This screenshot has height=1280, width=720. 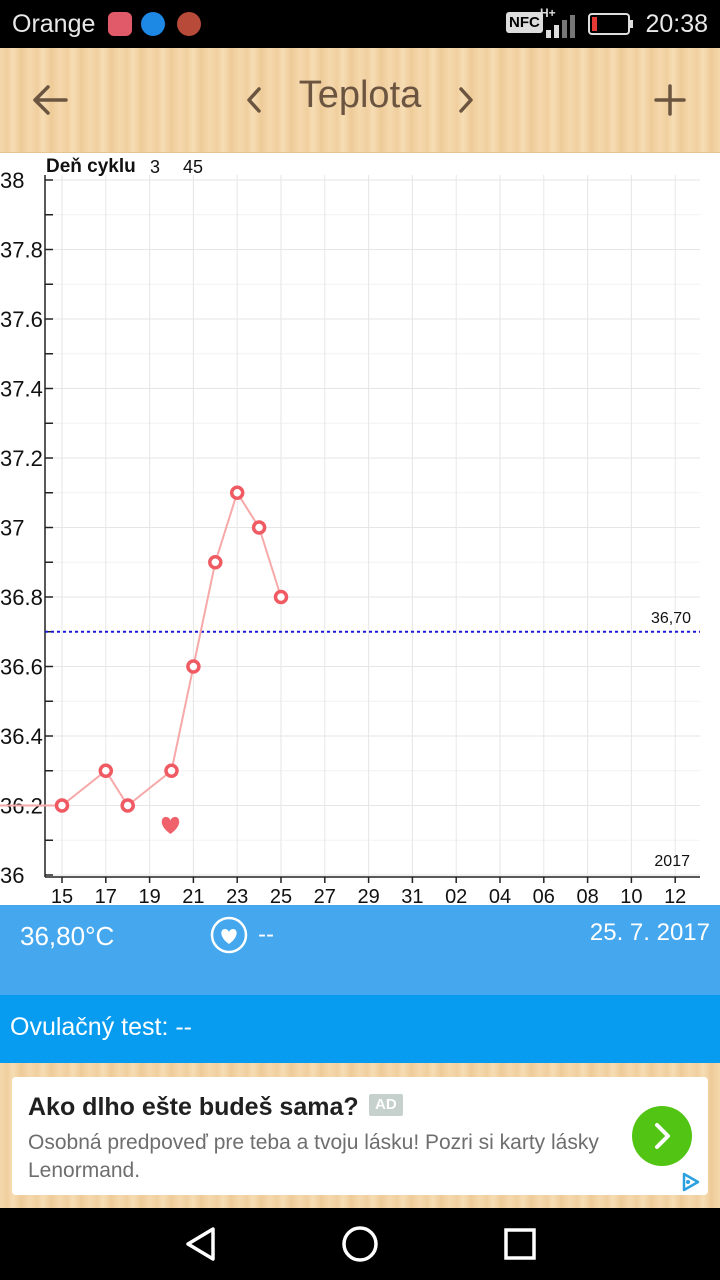 I want to click on x-tick-label: 04, so click(x=500, y=895).